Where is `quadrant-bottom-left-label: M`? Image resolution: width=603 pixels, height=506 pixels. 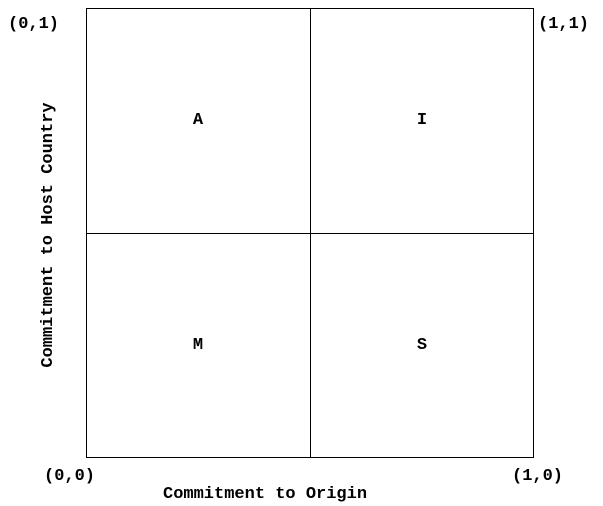 quadrant-bottom-left-label: M is located at coordinates (198, 345).